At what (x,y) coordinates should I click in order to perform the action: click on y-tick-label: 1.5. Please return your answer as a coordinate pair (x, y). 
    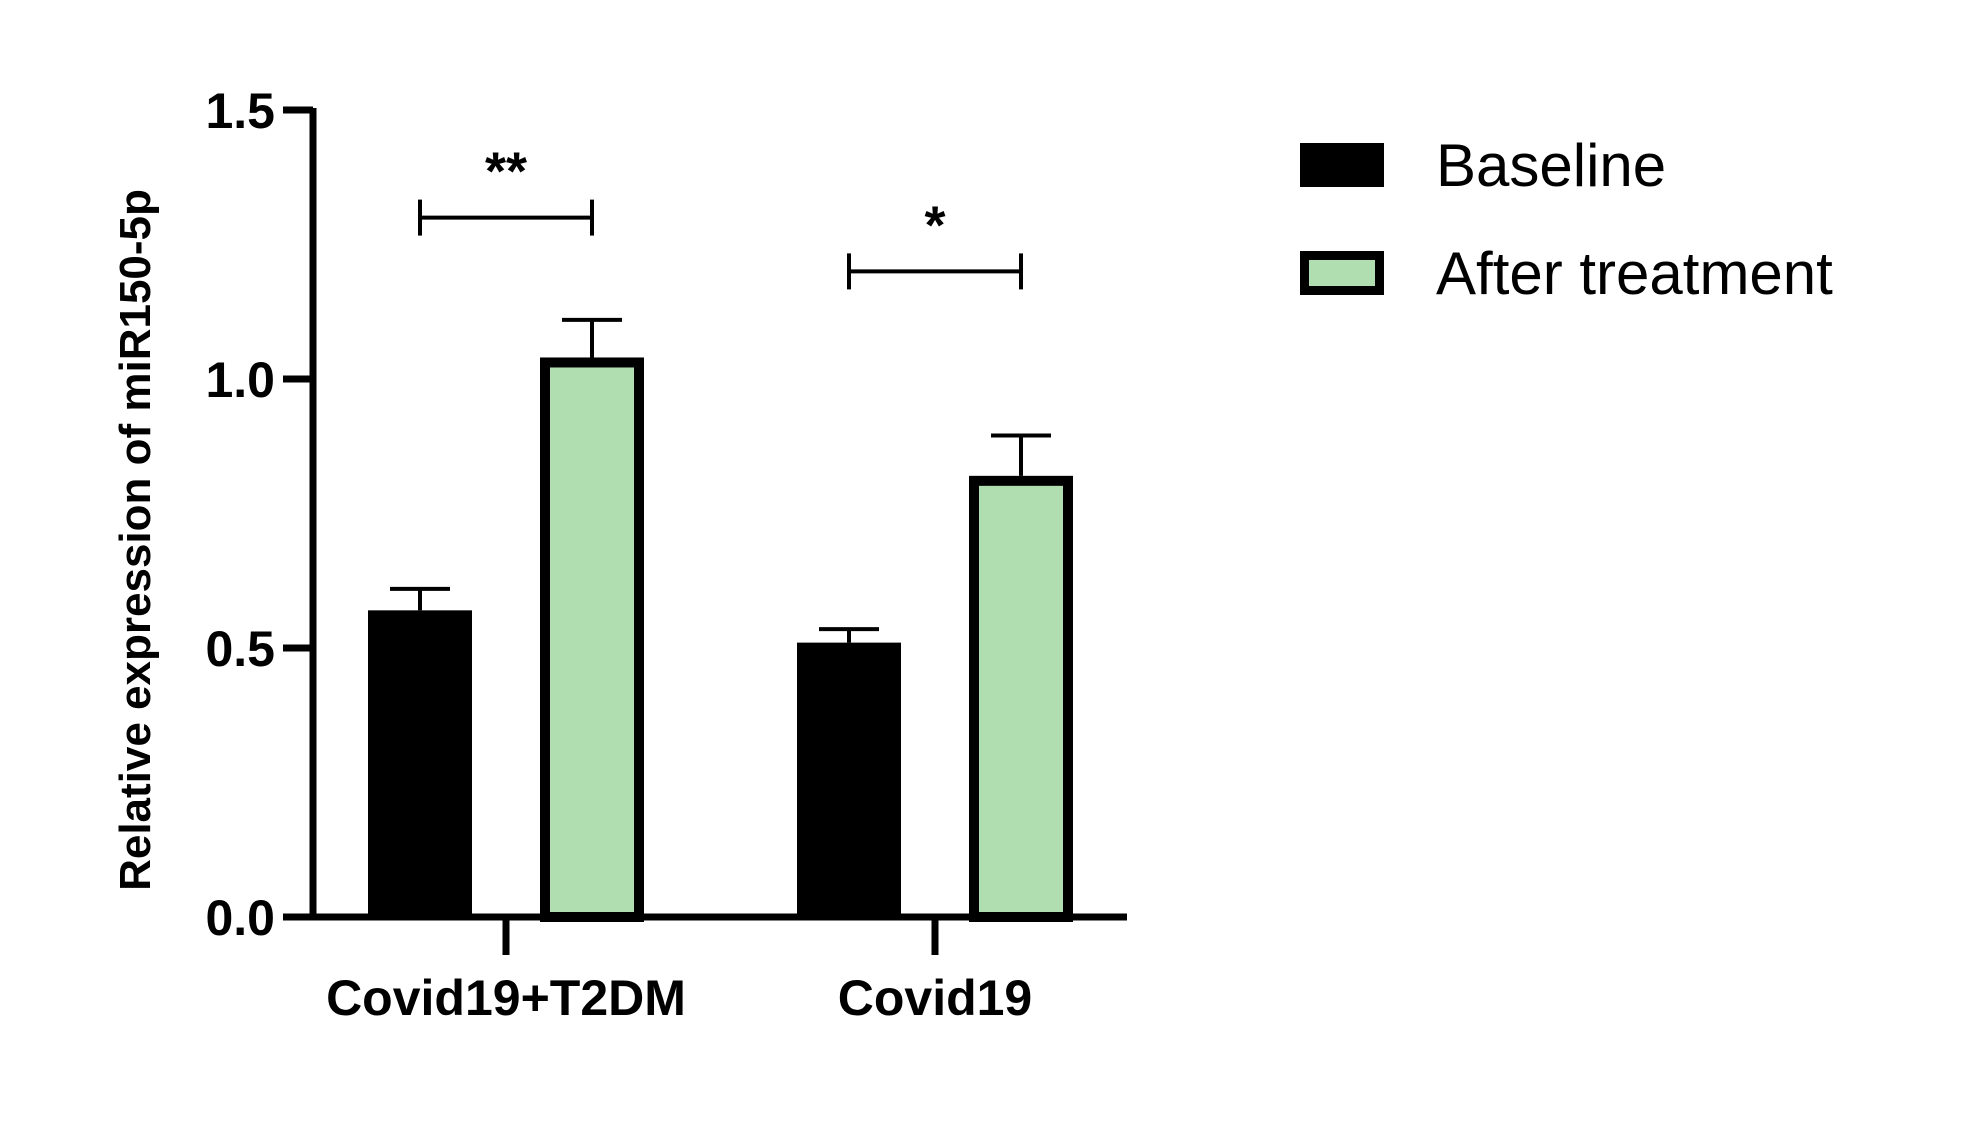
    Looking at the image, I should click on (240, 111).